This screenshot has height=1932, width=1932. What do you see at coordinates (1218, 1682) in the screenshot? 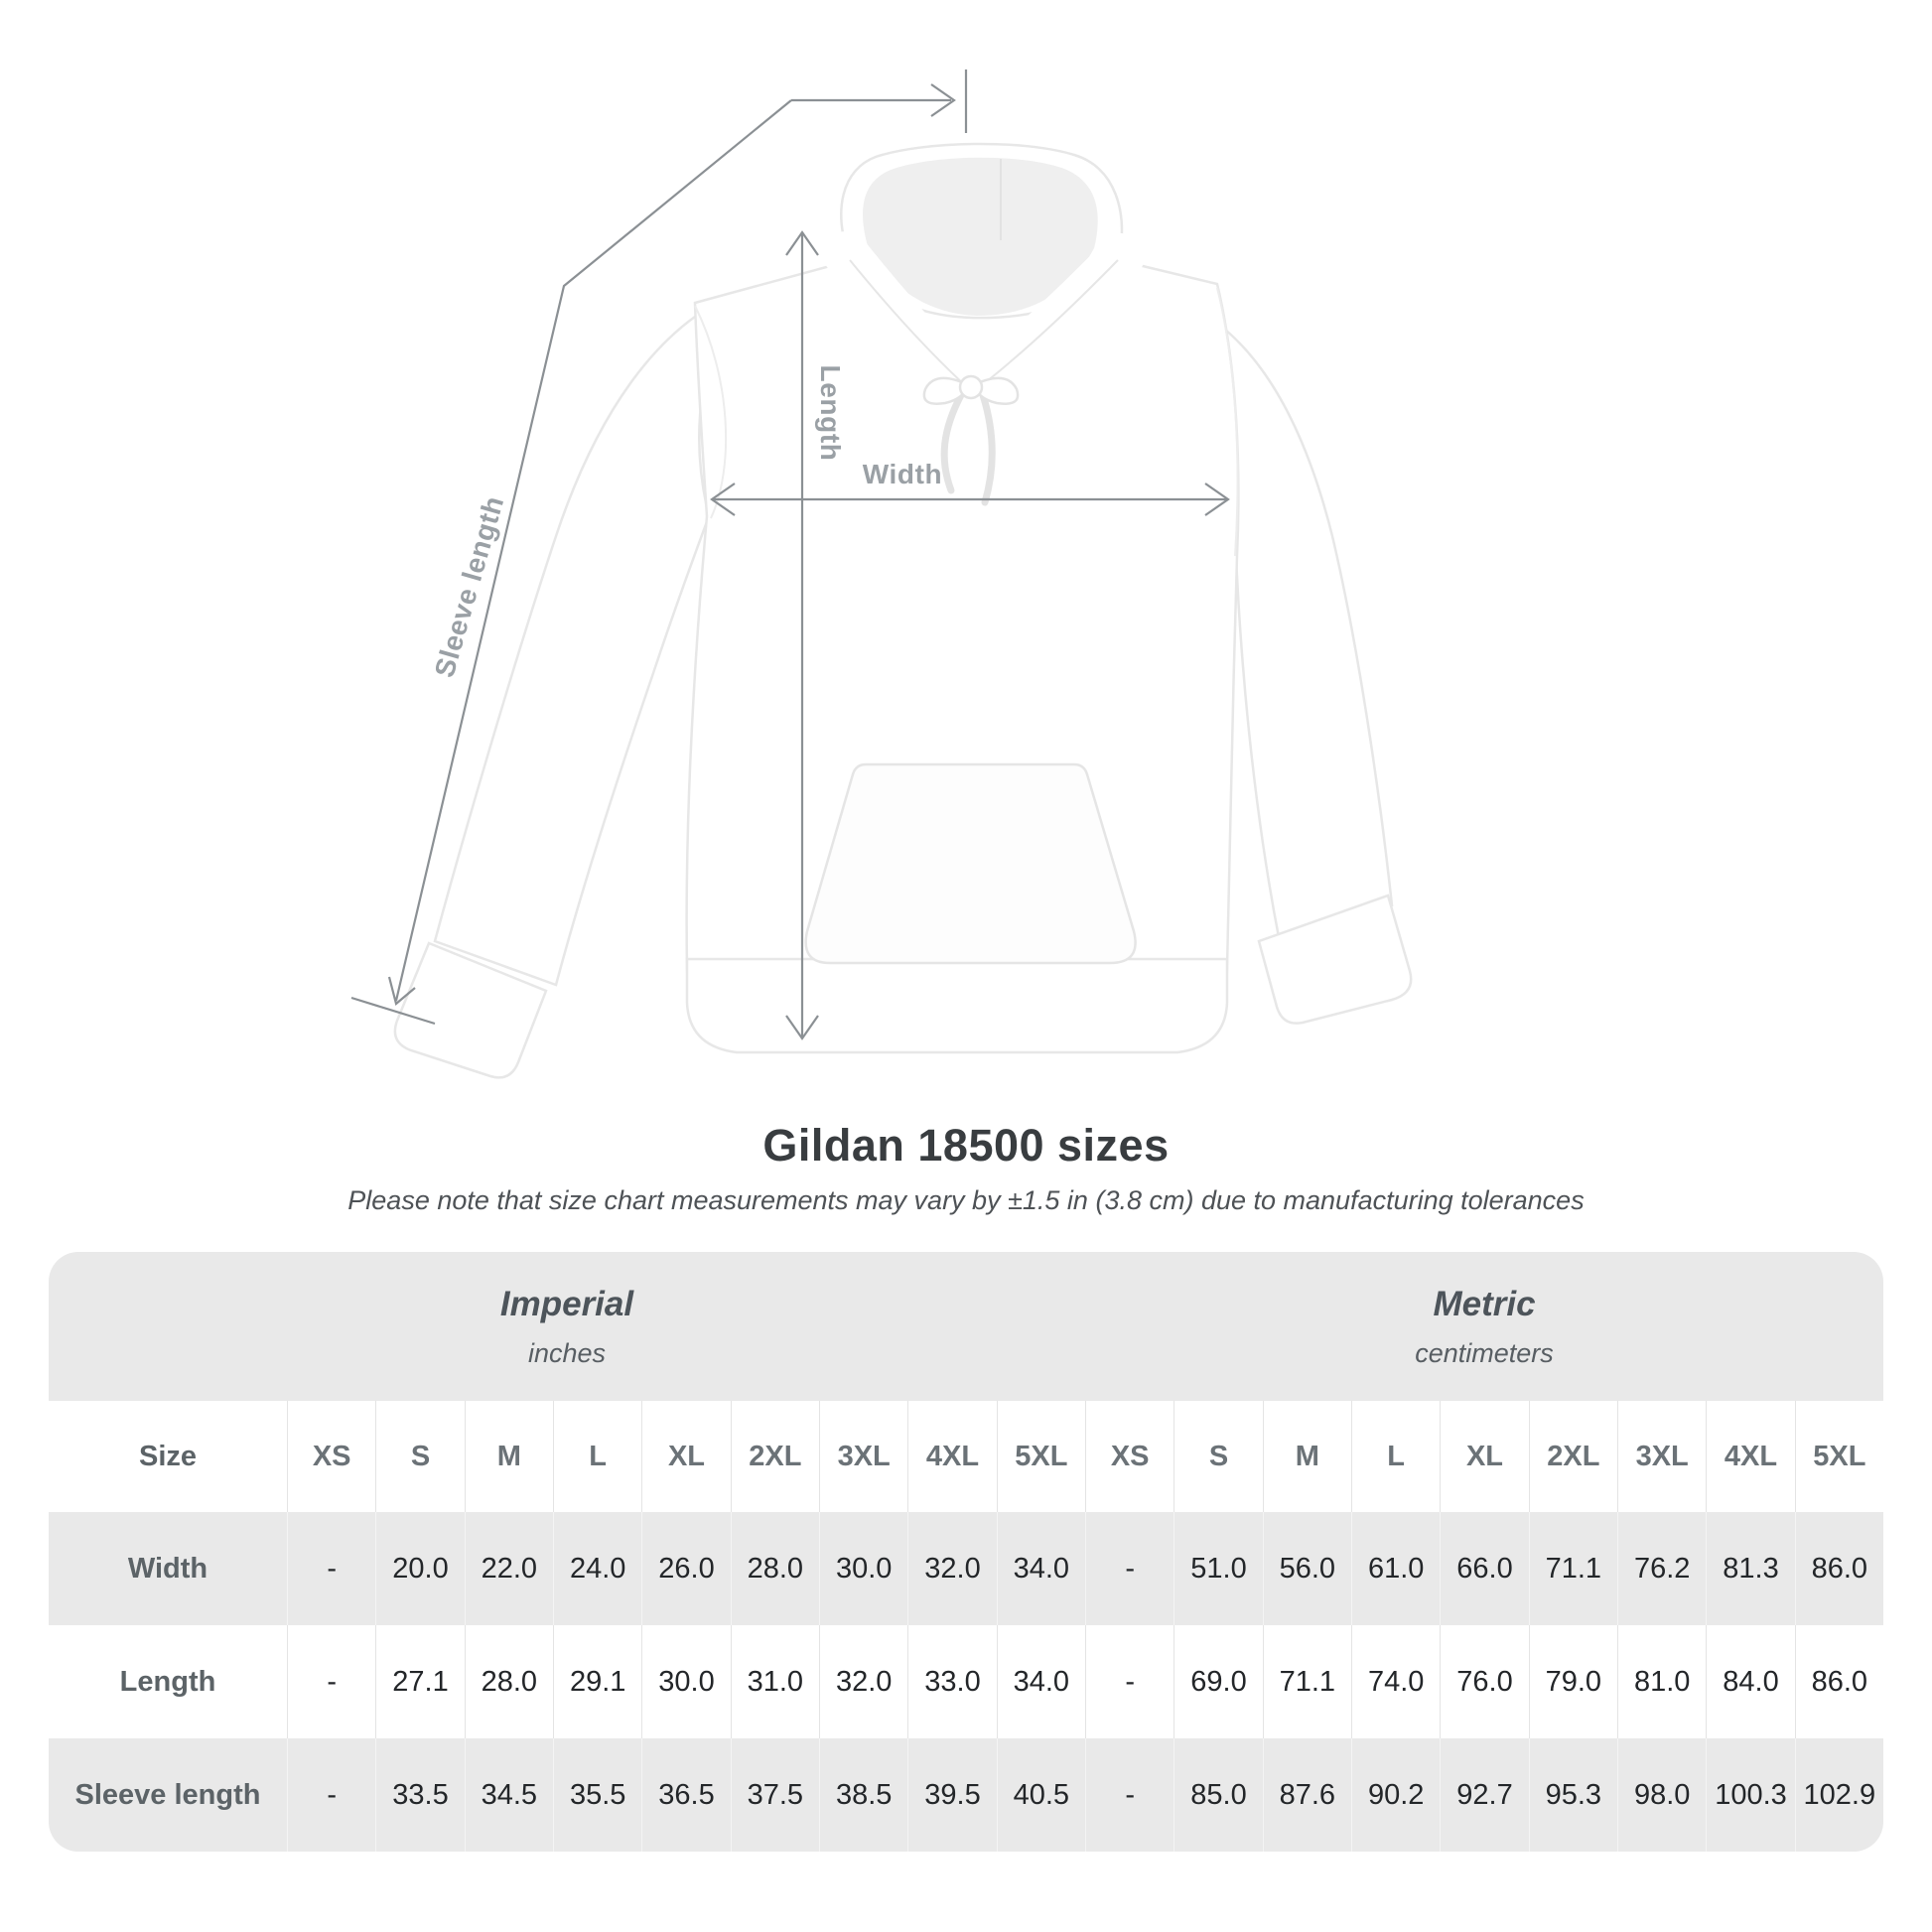
I see `value-length-metric-s: 69.0` at bounding box center [1218, 1682].